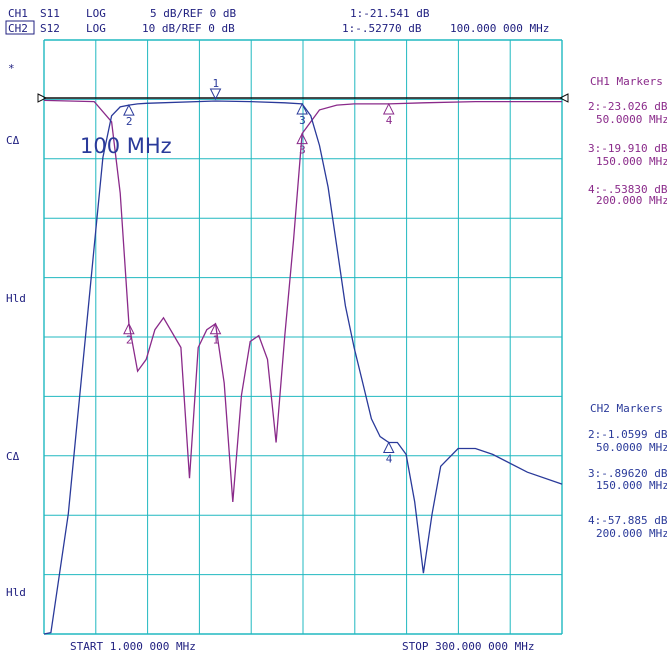 This screenshot has height=654, width=667. What do you see at coordinates (631, 119) in the screenshot?
I see `ch1-marker2-freq: 50.0000 MHz` at bounding box center [631, 119].